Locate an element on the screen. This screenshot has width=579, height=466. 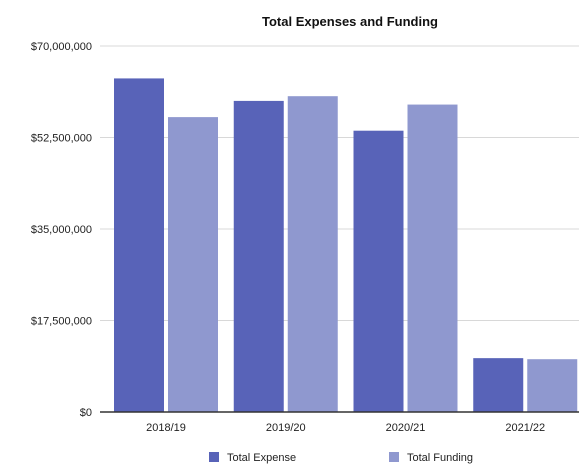
y-tick-label: $70,000,000 is located at coordinates (61, 47).